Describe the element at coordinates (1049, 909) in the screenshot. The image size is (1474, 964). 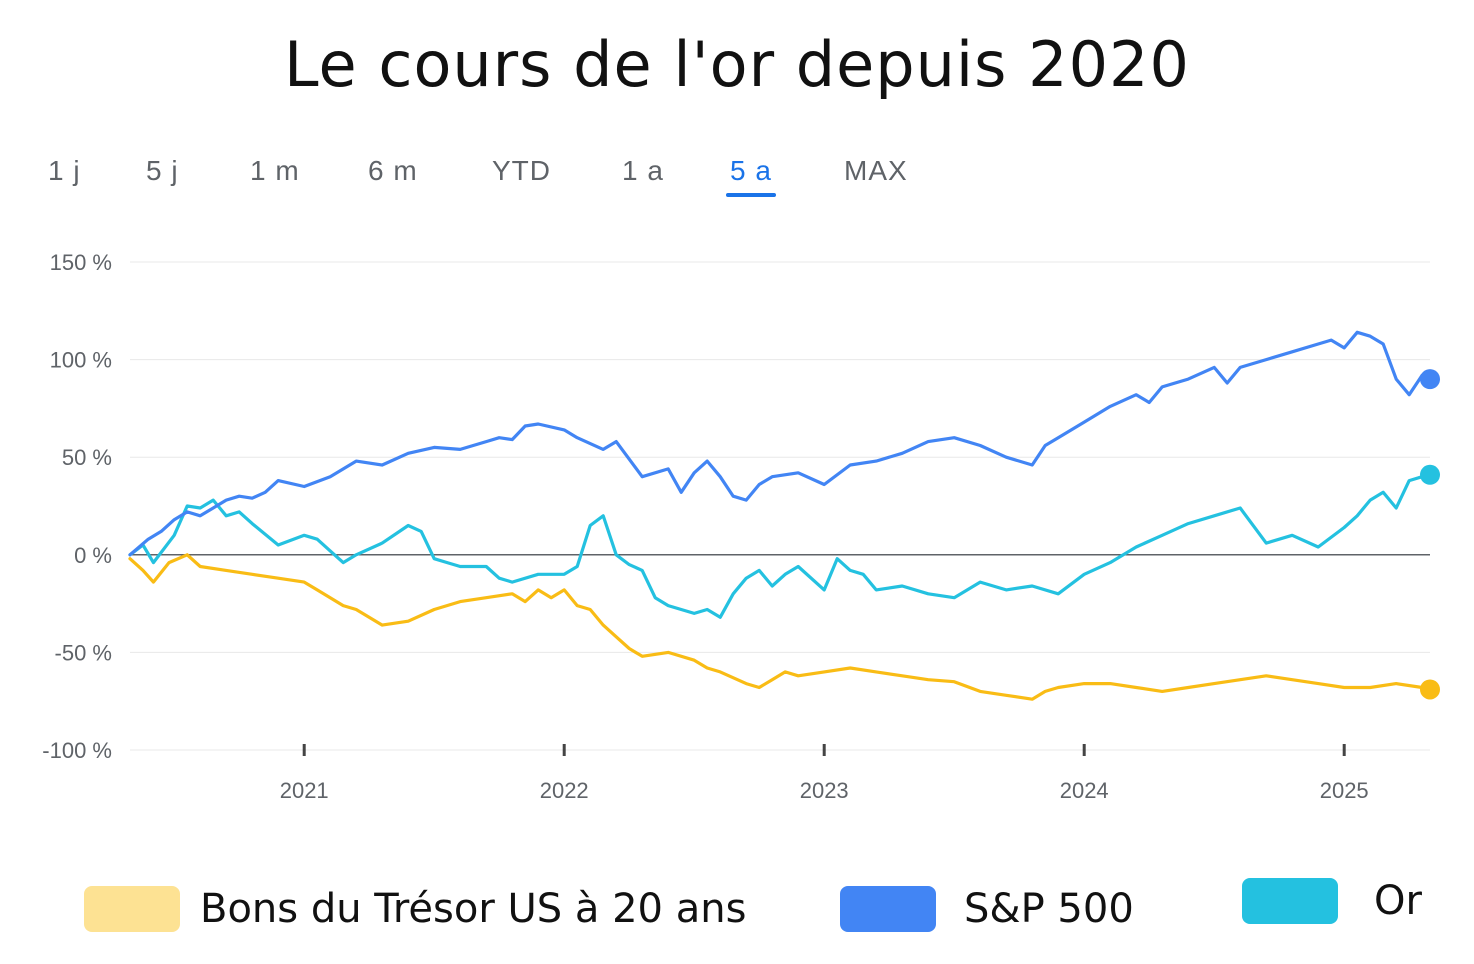
I see `legend-label: S&P 500` at that location.